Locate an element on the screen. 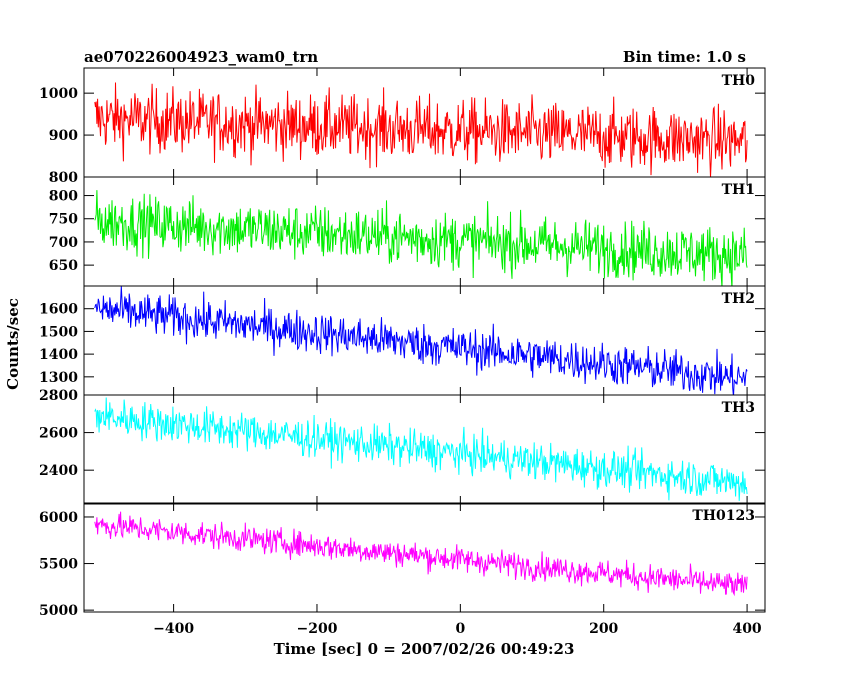 This screenshot has width=850, height=684. x-axis-label: Time [sec] 0 = 2007/02/26 00:49:23 is located at coordinates (424, 649).